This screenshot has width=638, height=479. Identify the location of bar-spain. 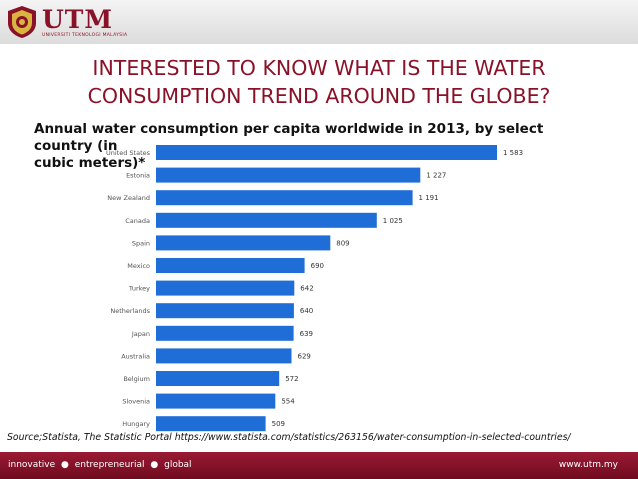
(243, 243).